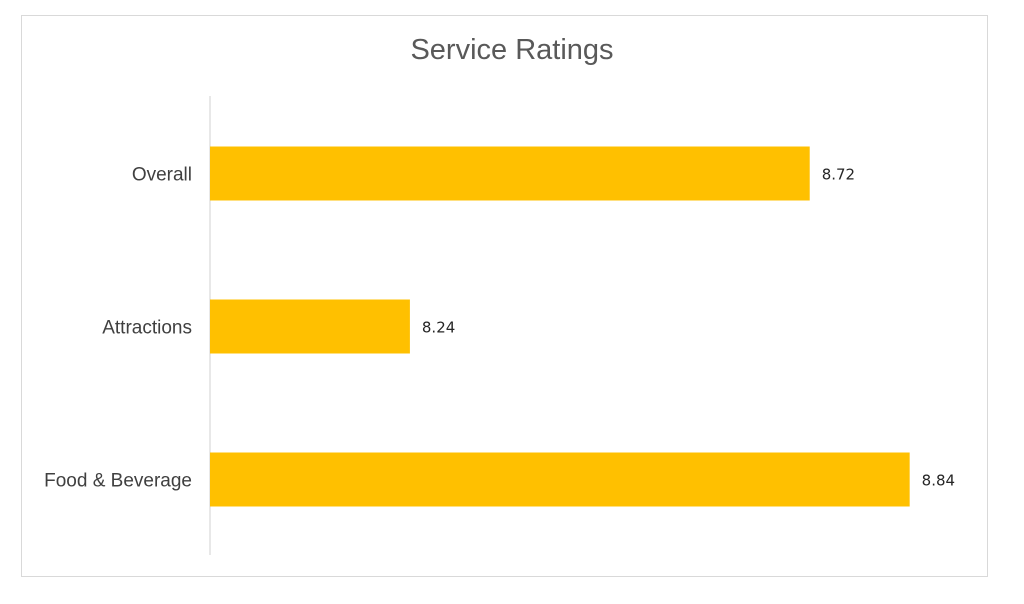  What do you see at coordinates (118, 481) in the screenshot?
I see `category-label: Food & Beverage` at bounding box center [118, 481].